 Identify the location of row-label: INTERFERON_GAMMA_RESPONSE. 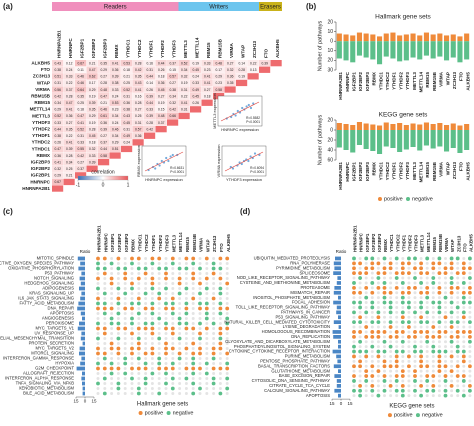
(38, 358).